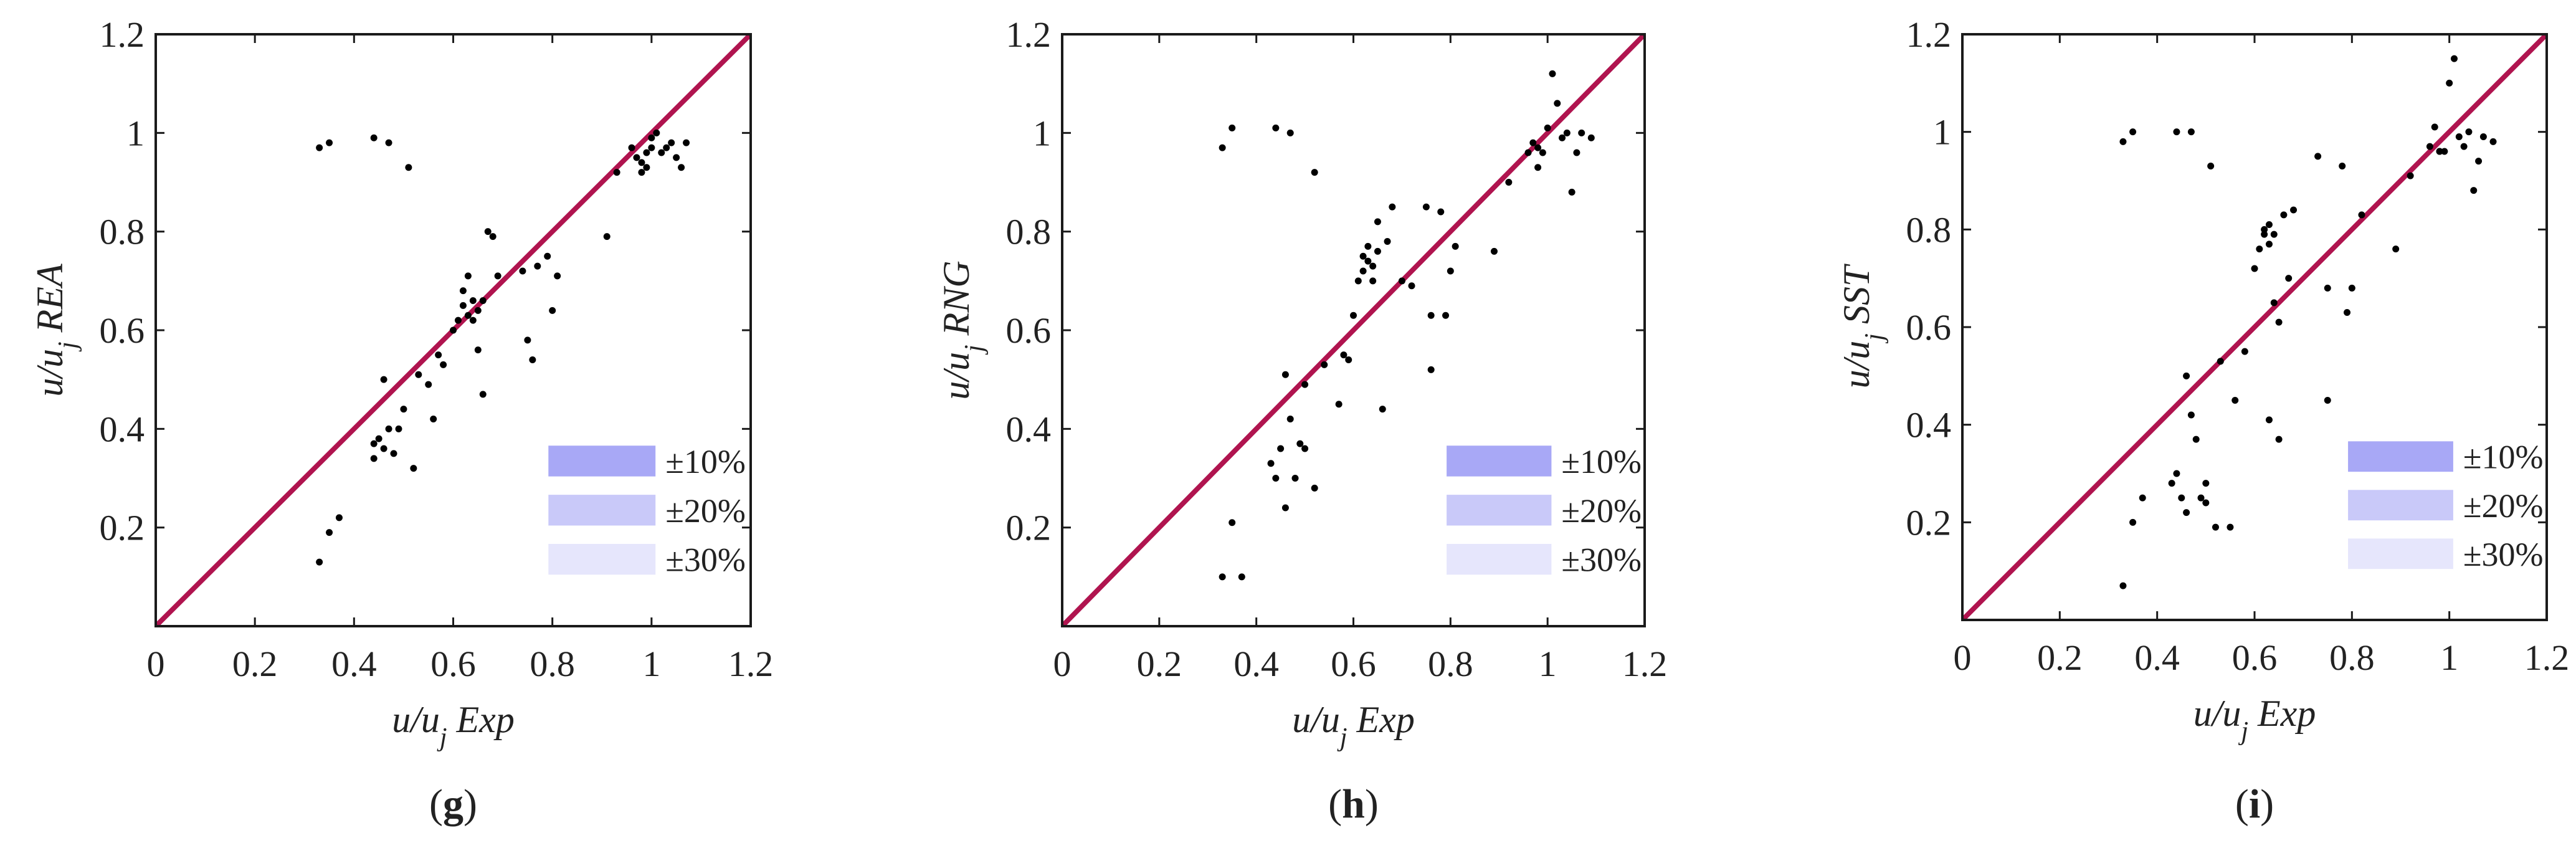  I want to click on y-axis-label: u/uj RNG, so click(962, 329).